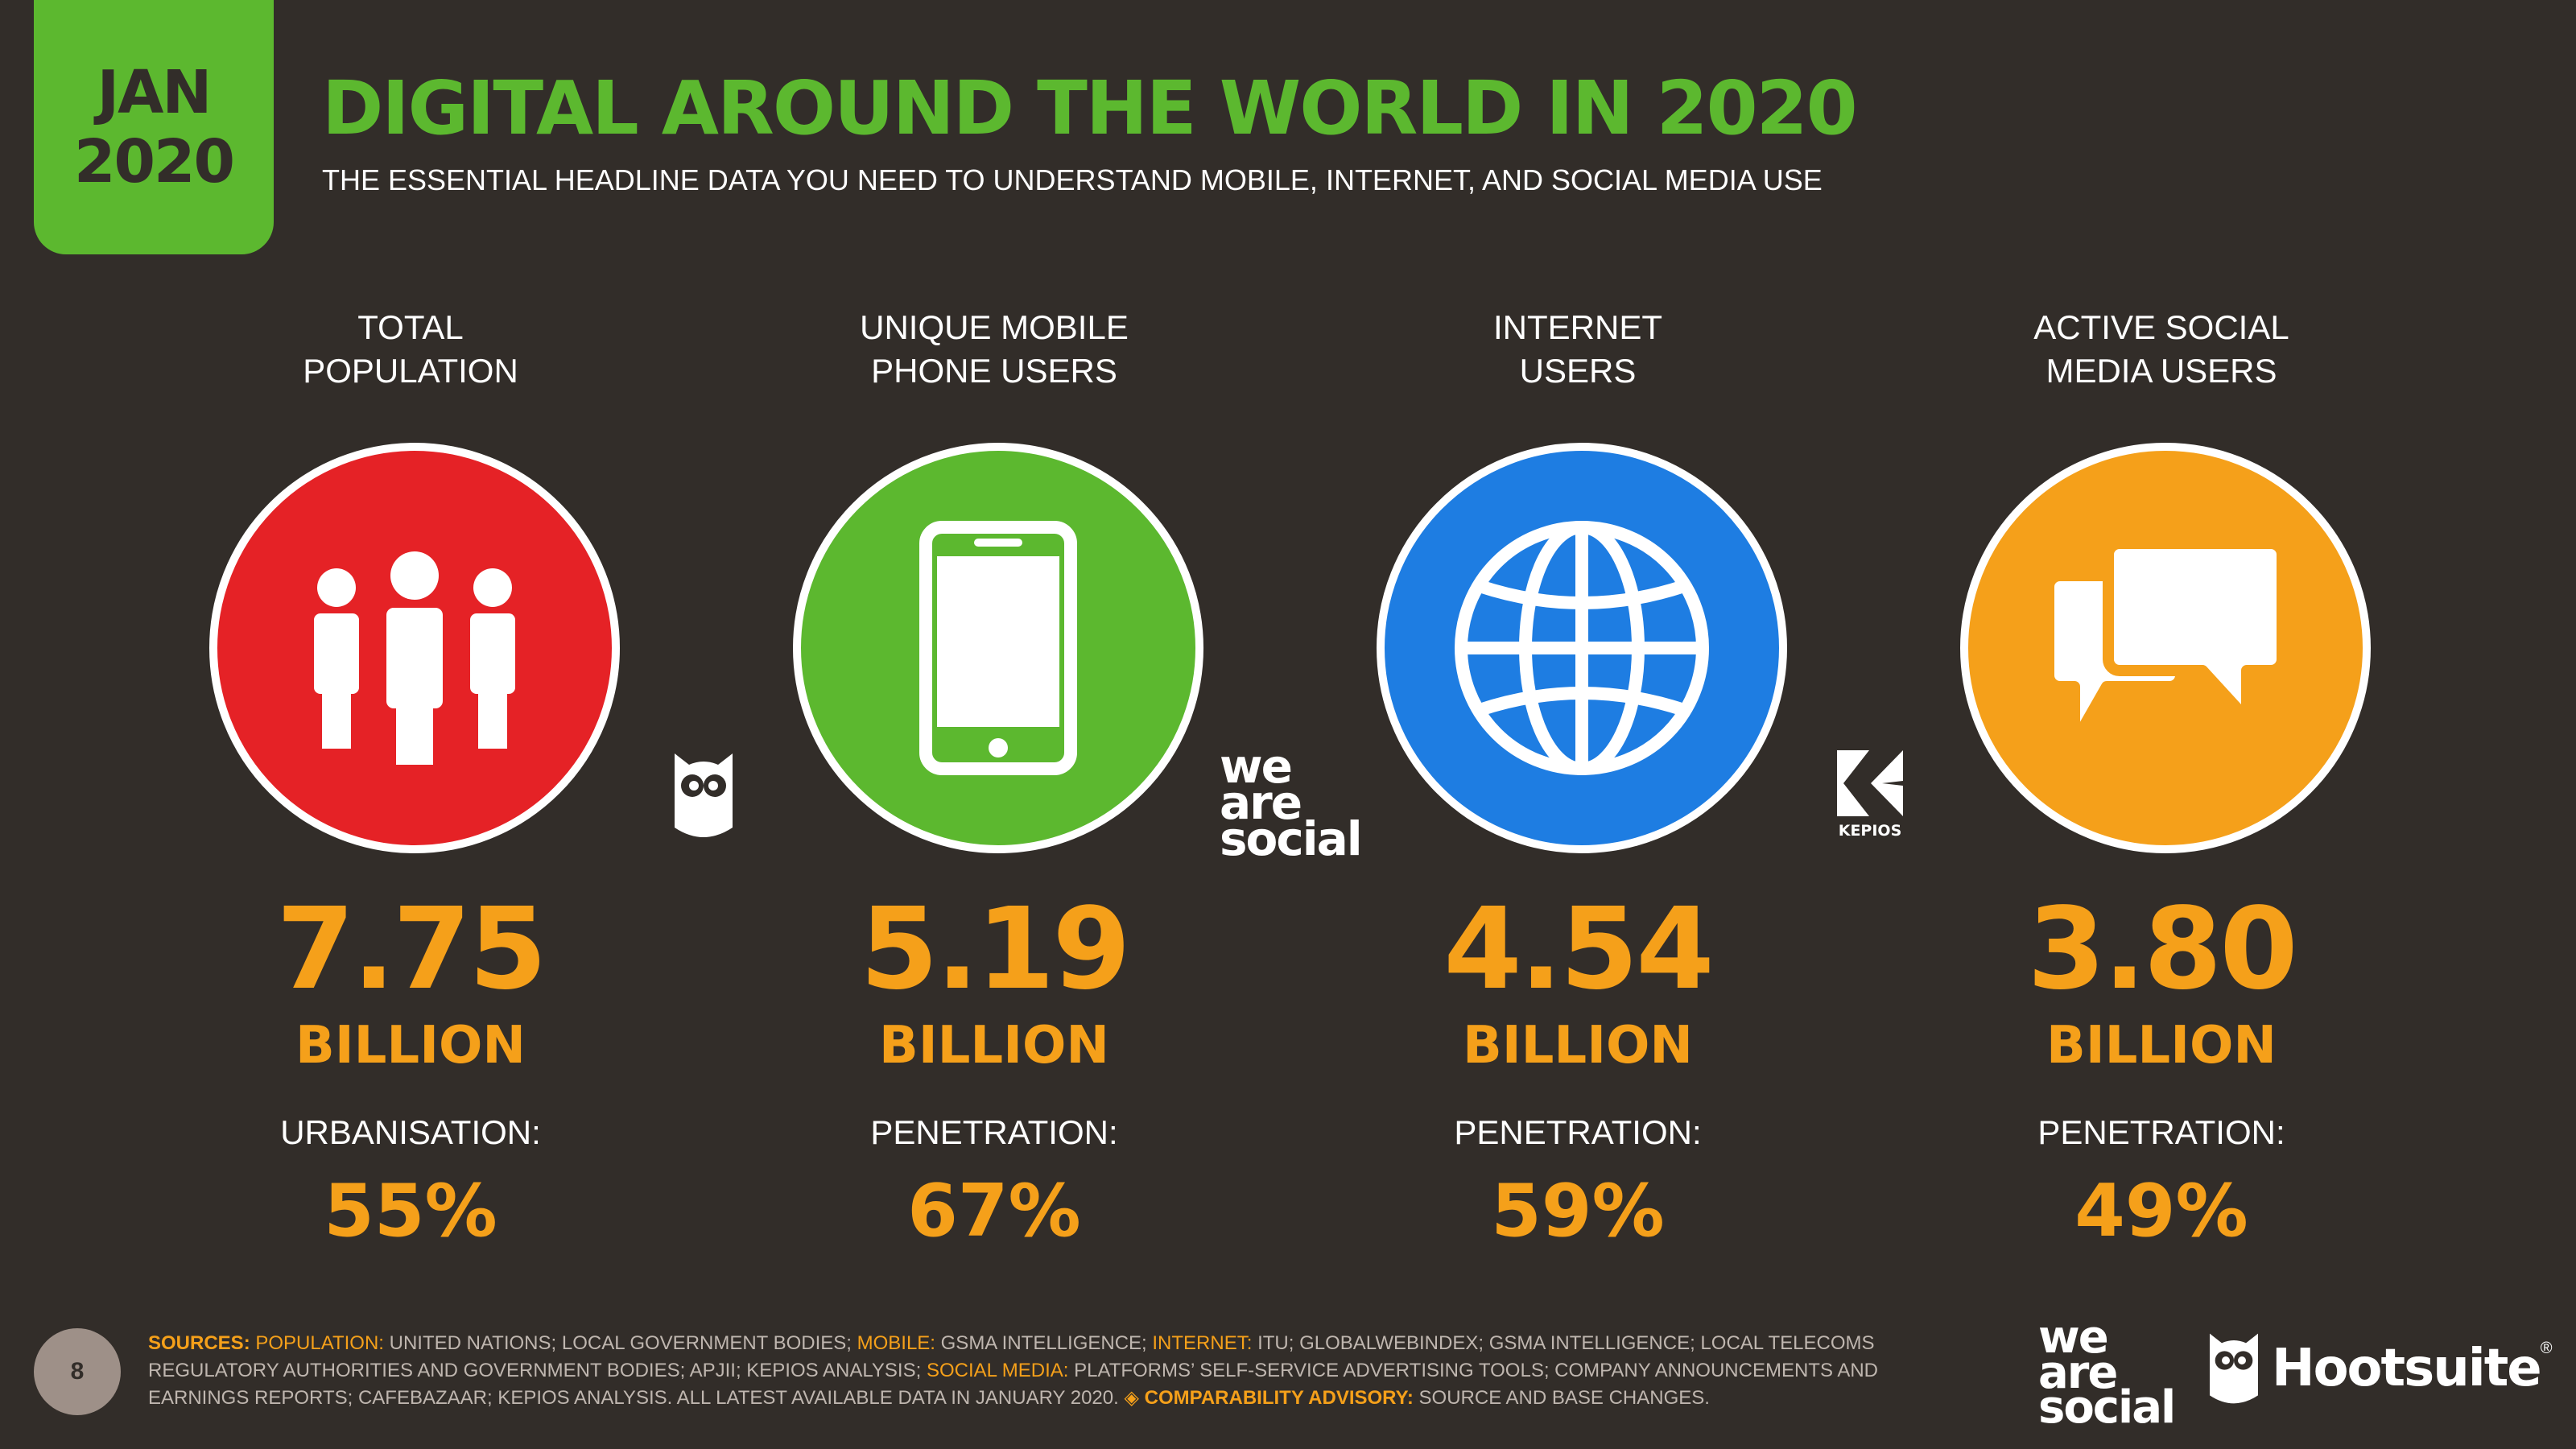 This screenshot has height=1449, width=2576. I want to click on mobile-source-text: GSMA INTELLIGENCE;, so click(1043, 1343).